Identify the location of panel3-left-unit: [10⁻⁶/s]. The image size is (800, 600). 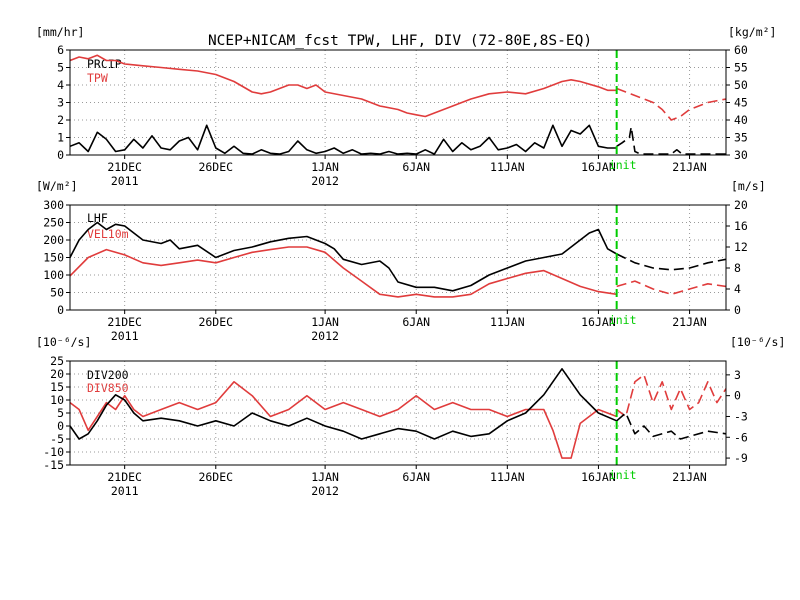
(63, 342).